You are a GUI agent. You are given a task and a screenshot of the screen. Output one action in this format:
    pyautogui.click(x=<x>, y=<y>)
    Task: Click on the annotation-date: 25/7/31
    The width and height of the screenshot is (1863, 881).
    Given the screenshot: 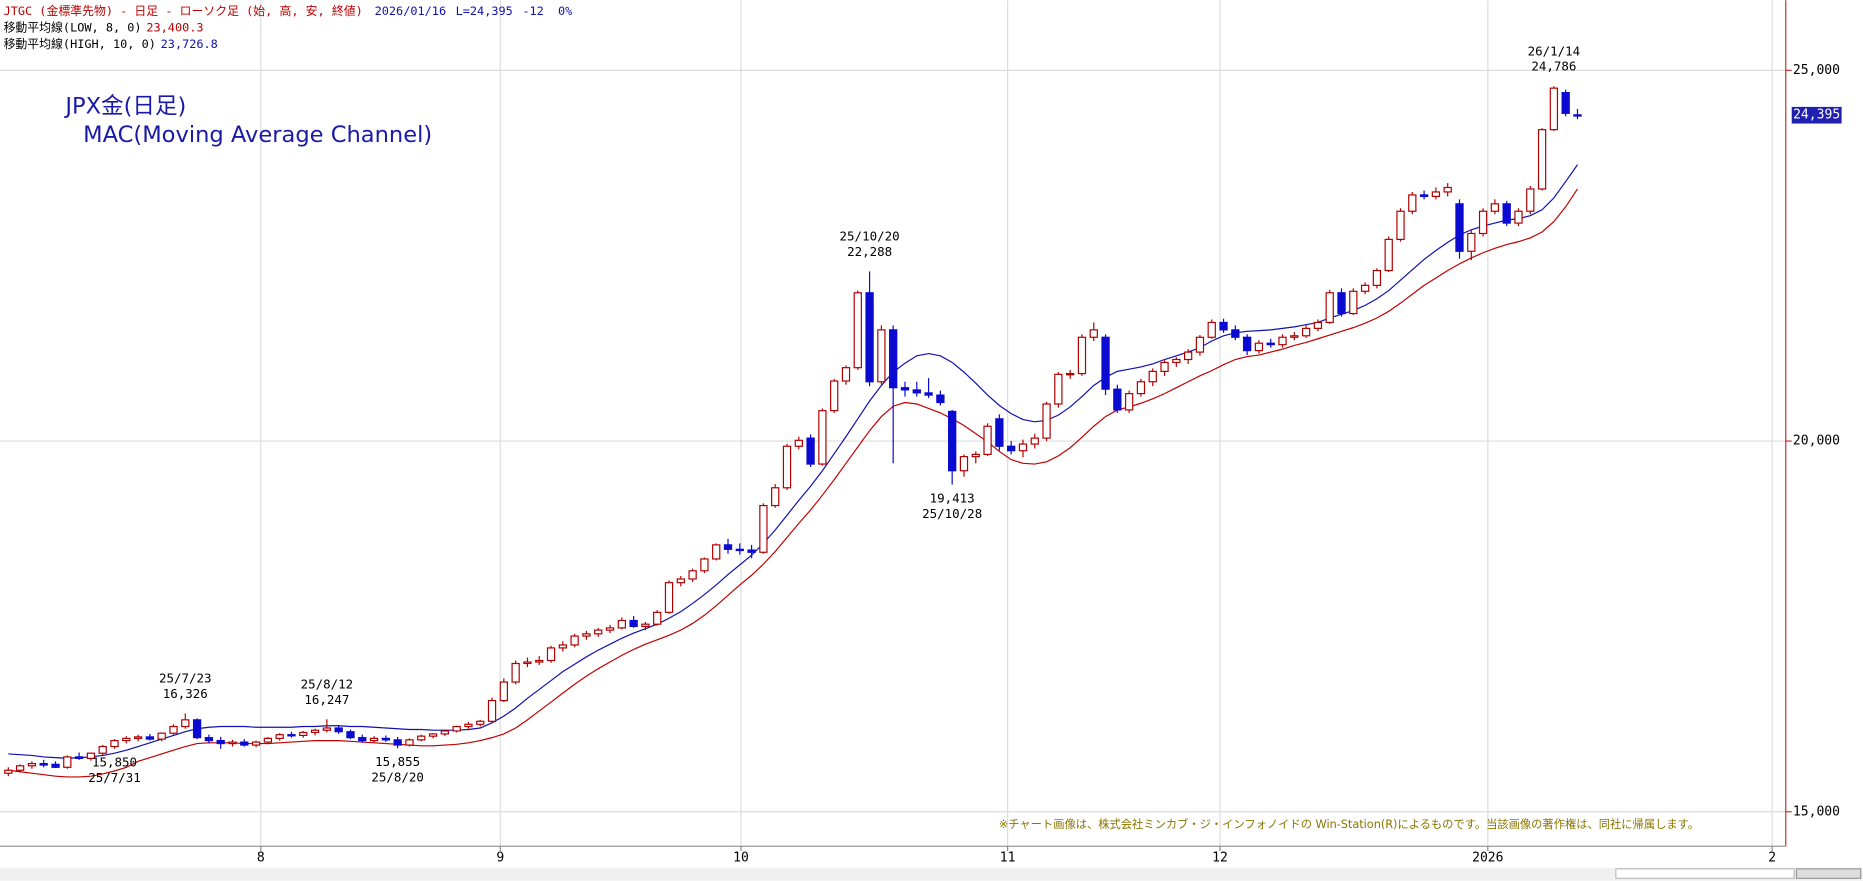 What is the action you would take?
    pyautogui.click(x=114, y=777)
    